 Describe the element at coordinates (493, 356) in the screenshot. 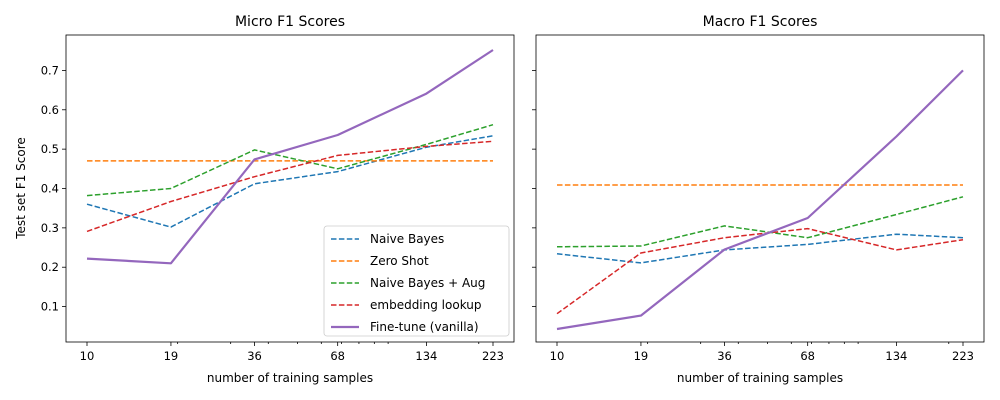

I see `micro-x-tick-label: 223` at that location.